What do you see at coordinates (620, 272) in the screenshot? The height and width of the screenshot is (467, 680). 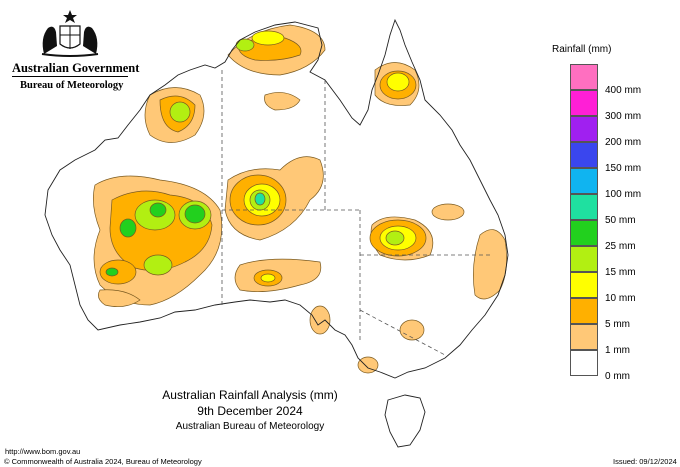 I see `legend-label: 15 mm` at bounding box center [620, 272].